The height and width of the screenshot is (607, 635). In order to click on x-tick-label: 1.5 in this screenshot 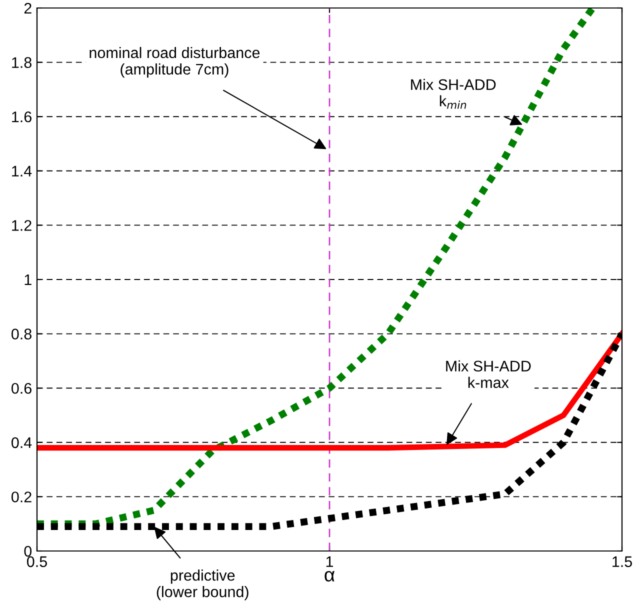, I will do `click(622, 562)`.